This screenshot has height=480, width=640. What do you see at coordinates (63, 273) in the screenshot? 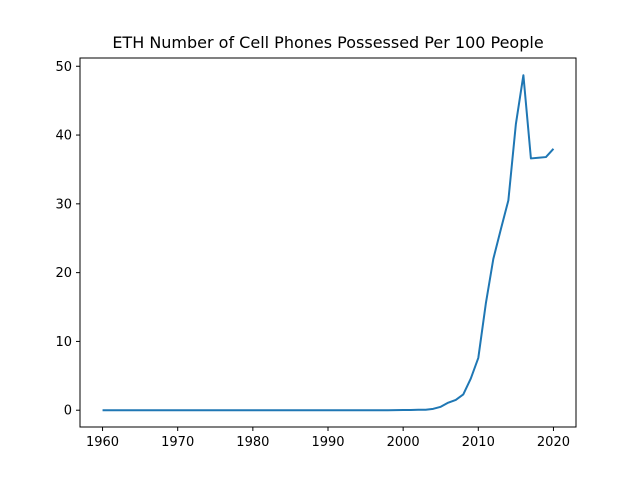
I see `y-tick-label: 20` at bounding box center [63, 273].